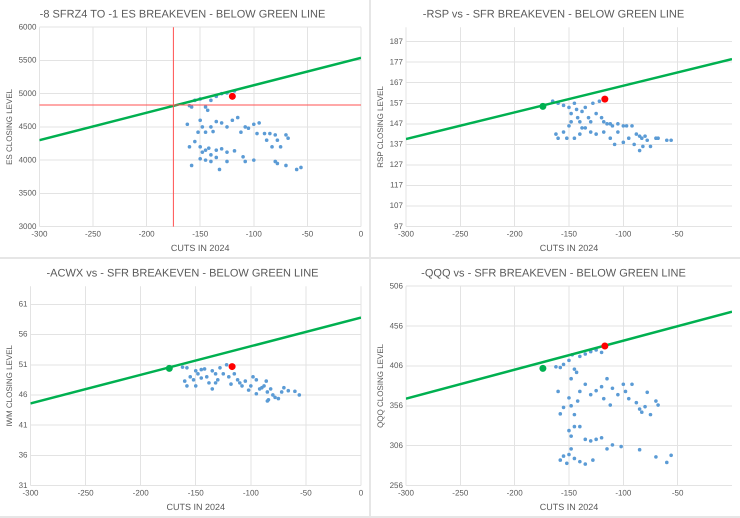  I want to click on y-tick-label: 147, so click(397, 123).